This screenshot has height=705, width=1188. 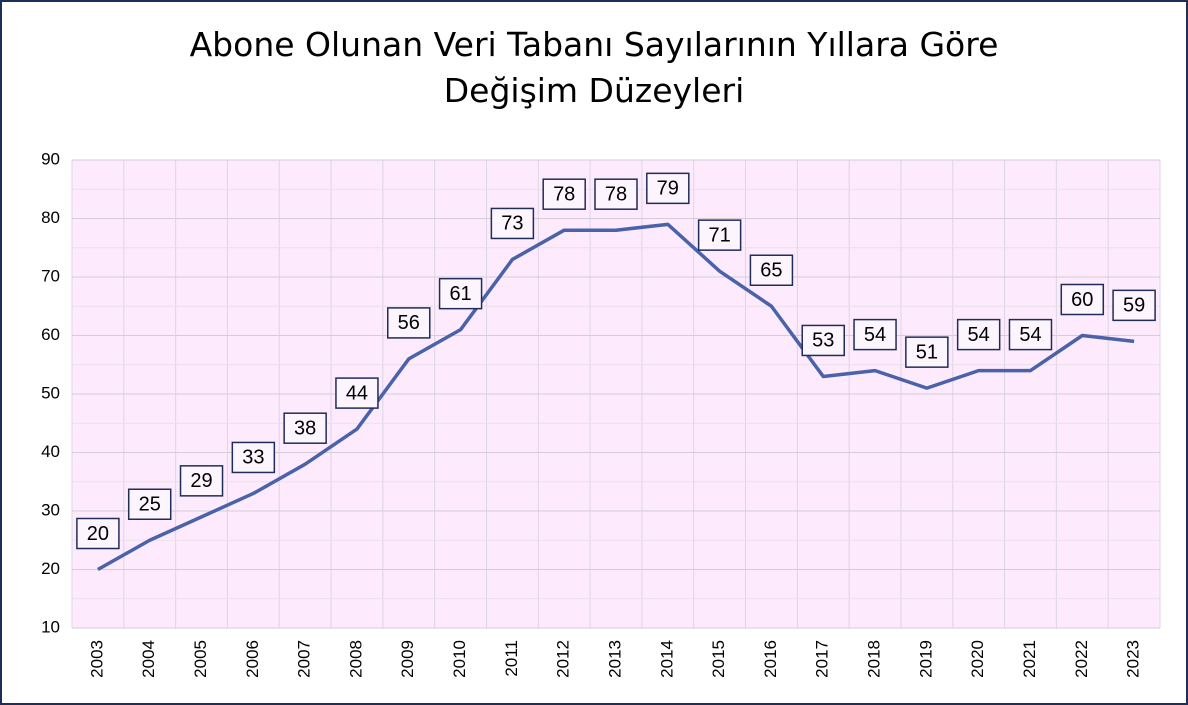 I want to click on data-label: 71, so click(x=719, y=235).